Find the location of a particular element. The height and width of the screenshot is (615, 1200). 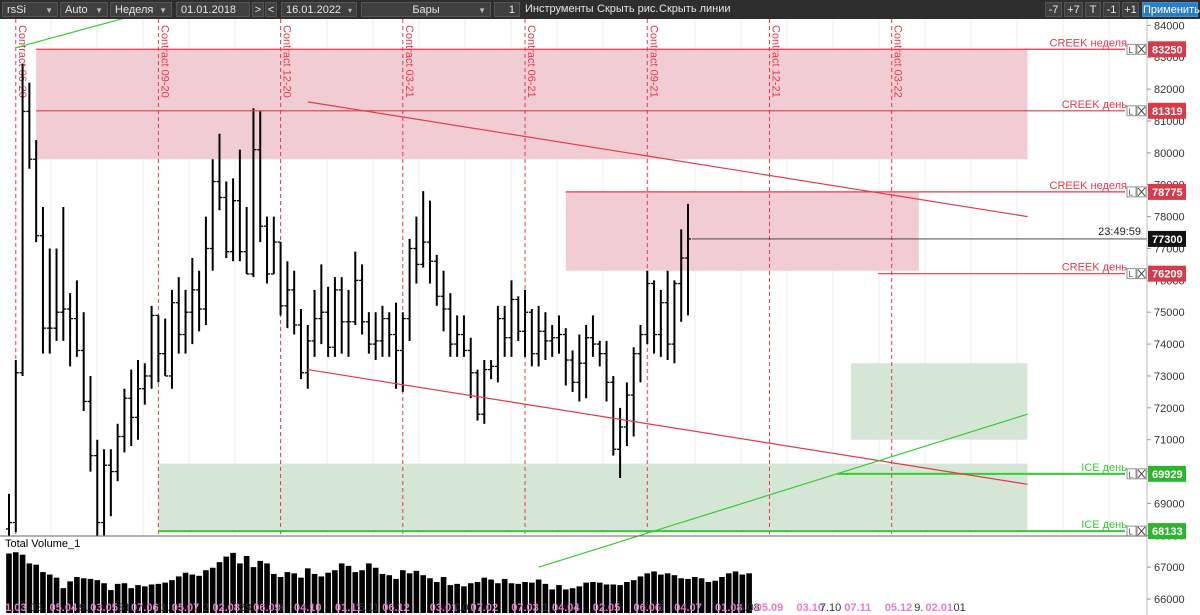

minus1-button: -1 is located at coordinates (1111, 9).